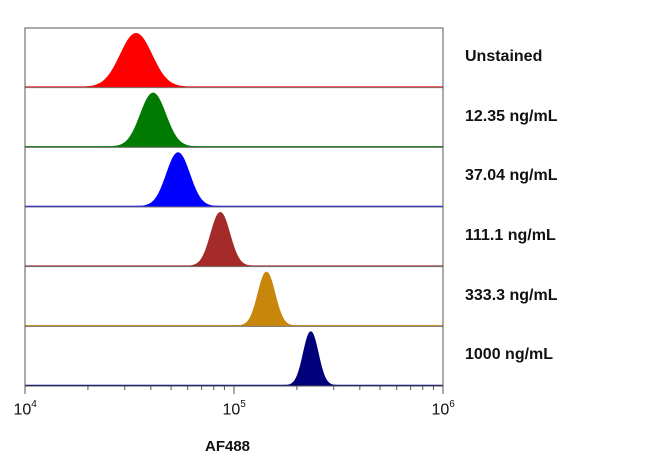 The height and width of the screenshot is (471, 650). Describe the element at coordinates (511, 295) in the screenshot. I see `series-label: 333.3 ng/mL` at that location.